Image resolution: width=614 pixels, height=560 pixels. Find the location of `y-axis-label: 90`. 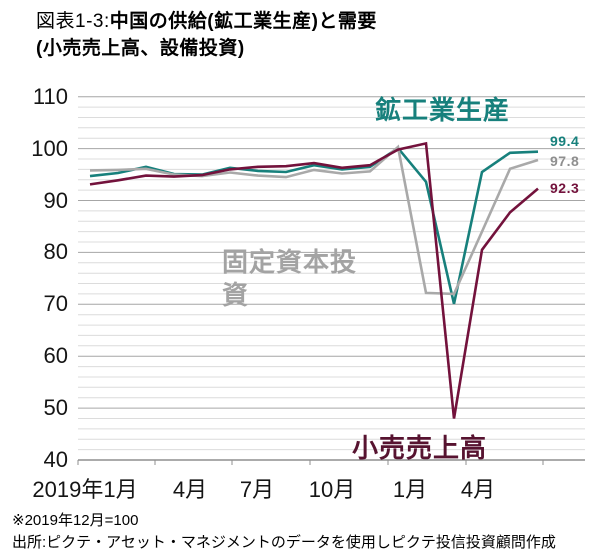

y-axis-label: 90 is located at coordinates (55, 200).